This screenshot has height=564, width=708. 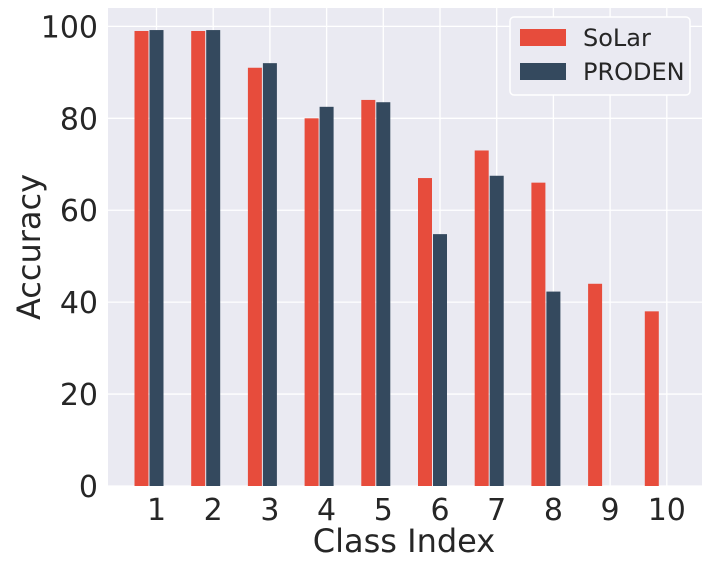 I want to click on y-tick-label-40: 40, so click(x=79, y=303).